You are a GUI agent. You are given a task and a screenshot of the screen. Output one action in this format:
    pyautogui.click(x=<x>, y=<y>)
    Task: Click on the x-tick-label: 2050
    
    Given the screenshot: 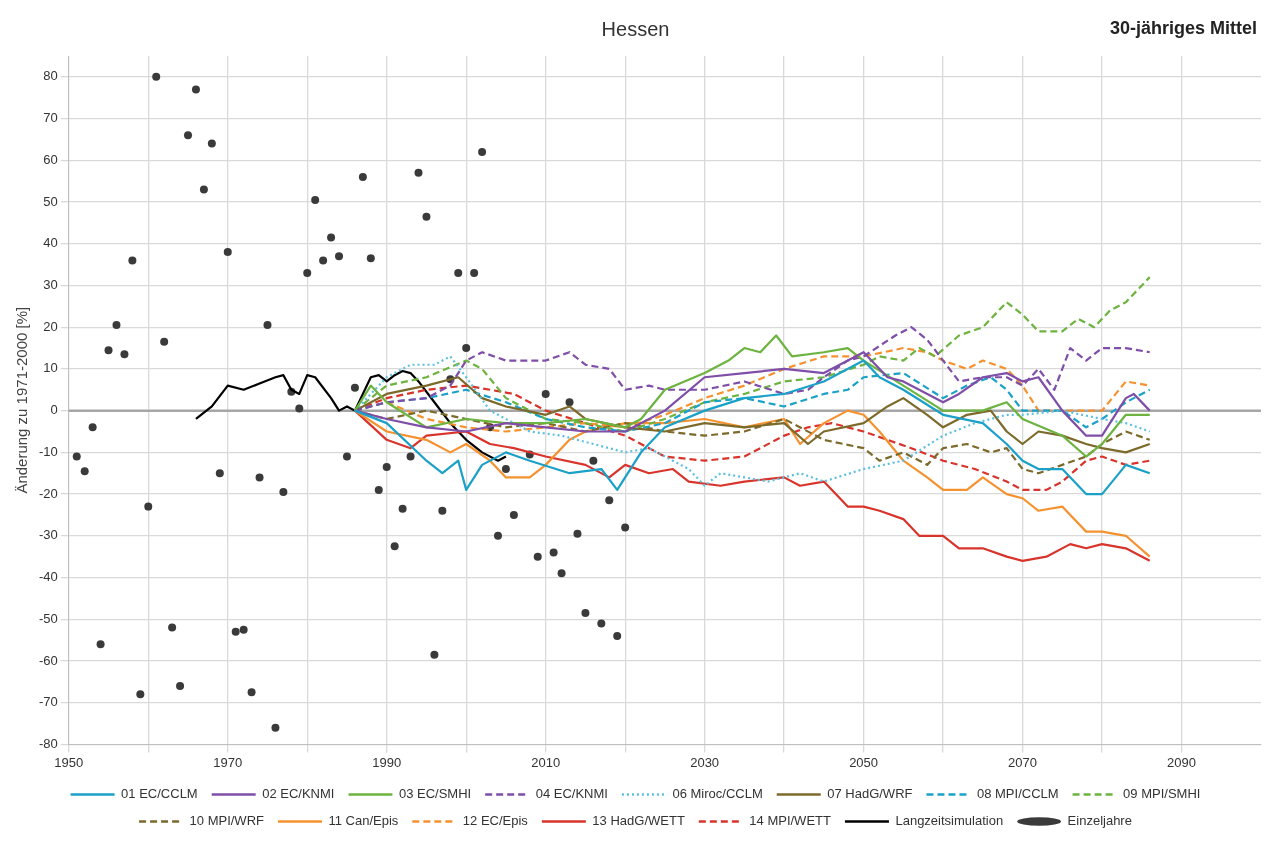 What is the action you would take?
    pyautogui.click(x=864, y=762)
    